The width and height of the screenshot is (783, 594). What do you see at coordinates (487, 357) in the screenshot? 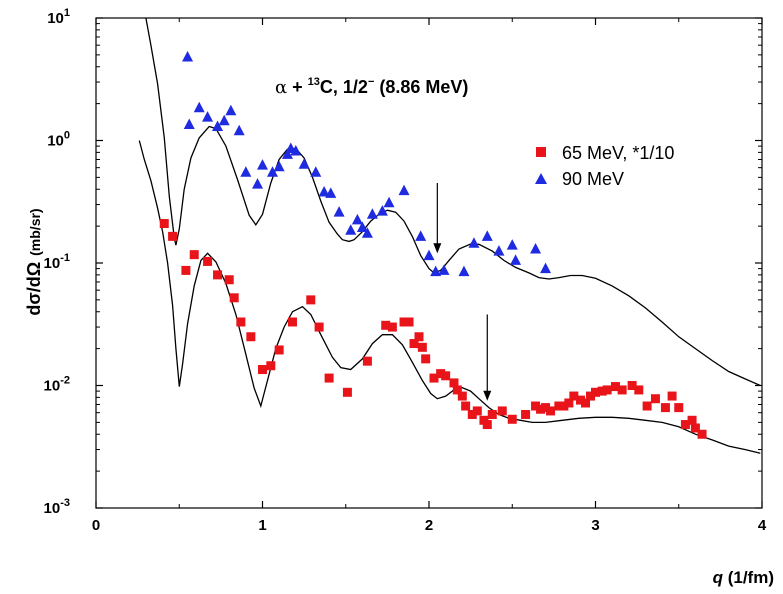
I see `arrow-65-mev` at bounding box center [487, 357].